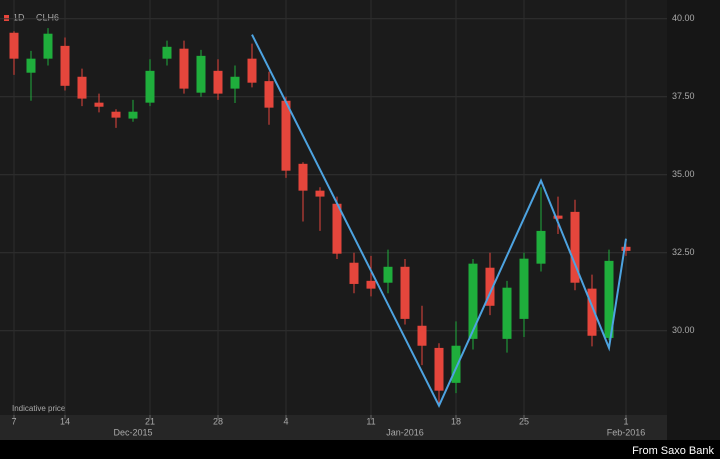  I want to click on x-tick-label: 11, so click(370, 421).